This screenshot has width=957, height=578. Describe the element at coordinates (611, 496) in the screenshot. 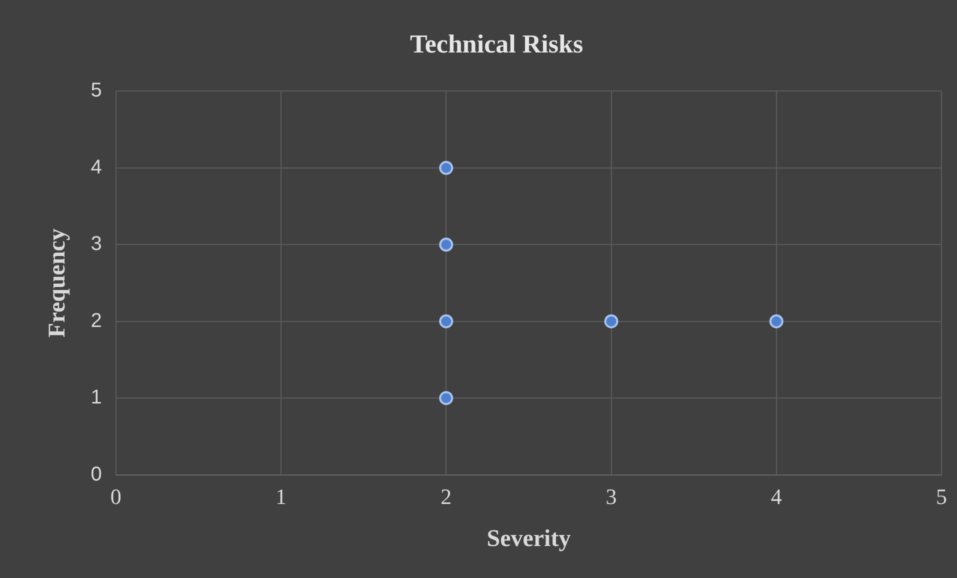

I see `x-tick-label: 3` at that location.